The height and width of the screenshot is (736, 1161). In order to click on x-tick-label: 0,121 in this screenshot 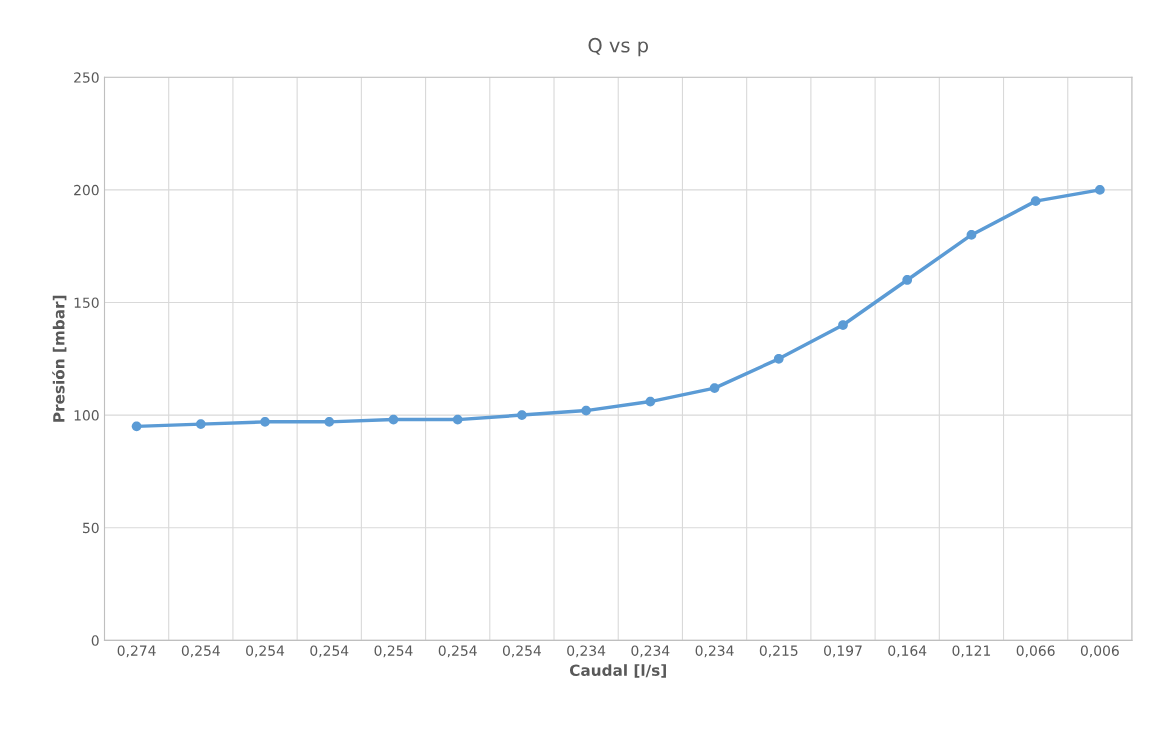, I will do `click(971, 651)`.